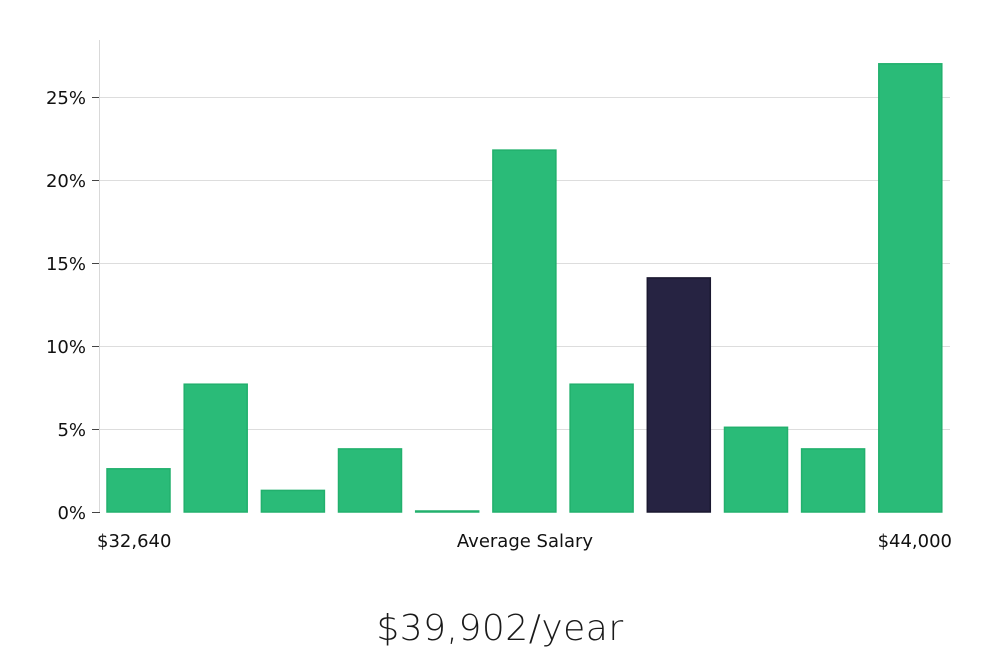  What do you see at coordinates (679, 395) in the screenshot?
I see `highlighted-bar` at bounding box center [679, 395].